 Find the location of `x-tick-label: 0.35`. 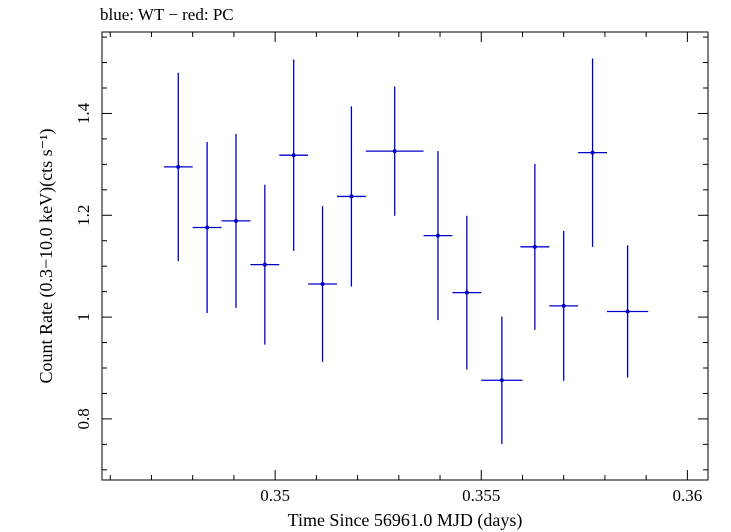

x-tick-label: 0.35 is located at coordinates (275, 495).